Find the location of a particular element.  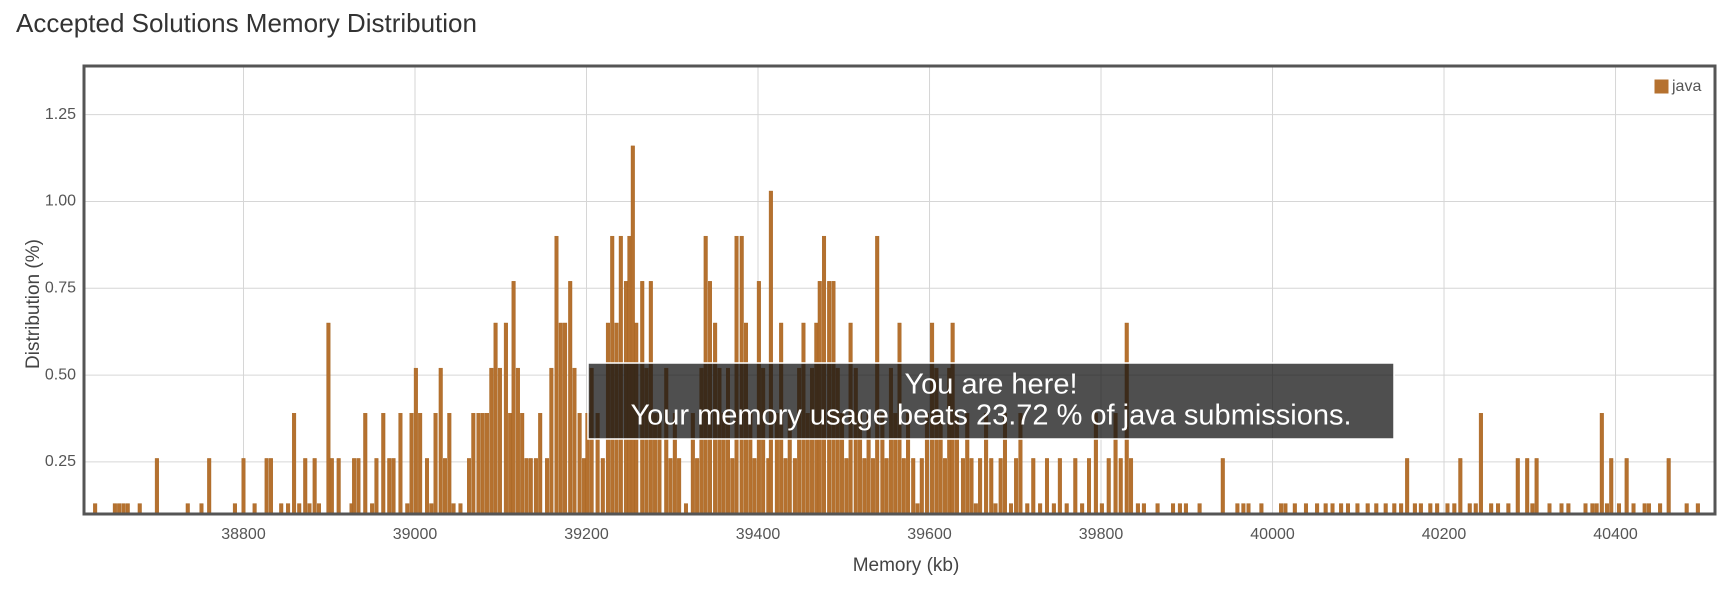

x-tick-label: 39600 is located at coordinates (929, 534).